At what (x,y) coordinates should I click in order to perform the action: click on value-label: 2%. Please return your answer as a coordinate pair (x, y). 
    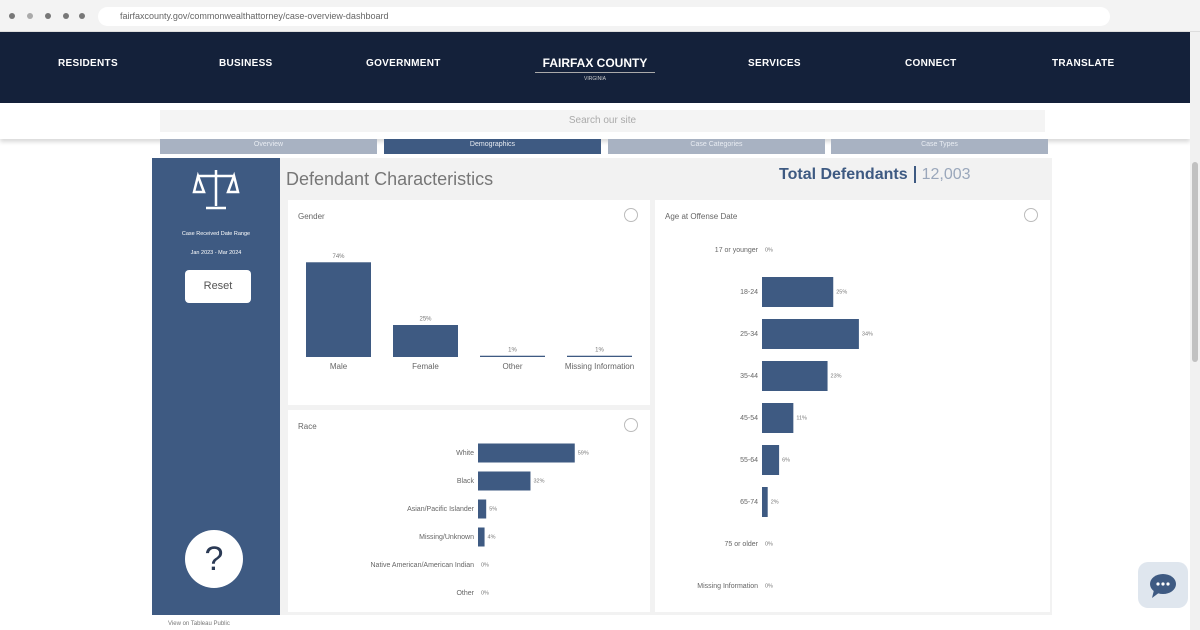
    Looking at the image, I should click on (775, 502).